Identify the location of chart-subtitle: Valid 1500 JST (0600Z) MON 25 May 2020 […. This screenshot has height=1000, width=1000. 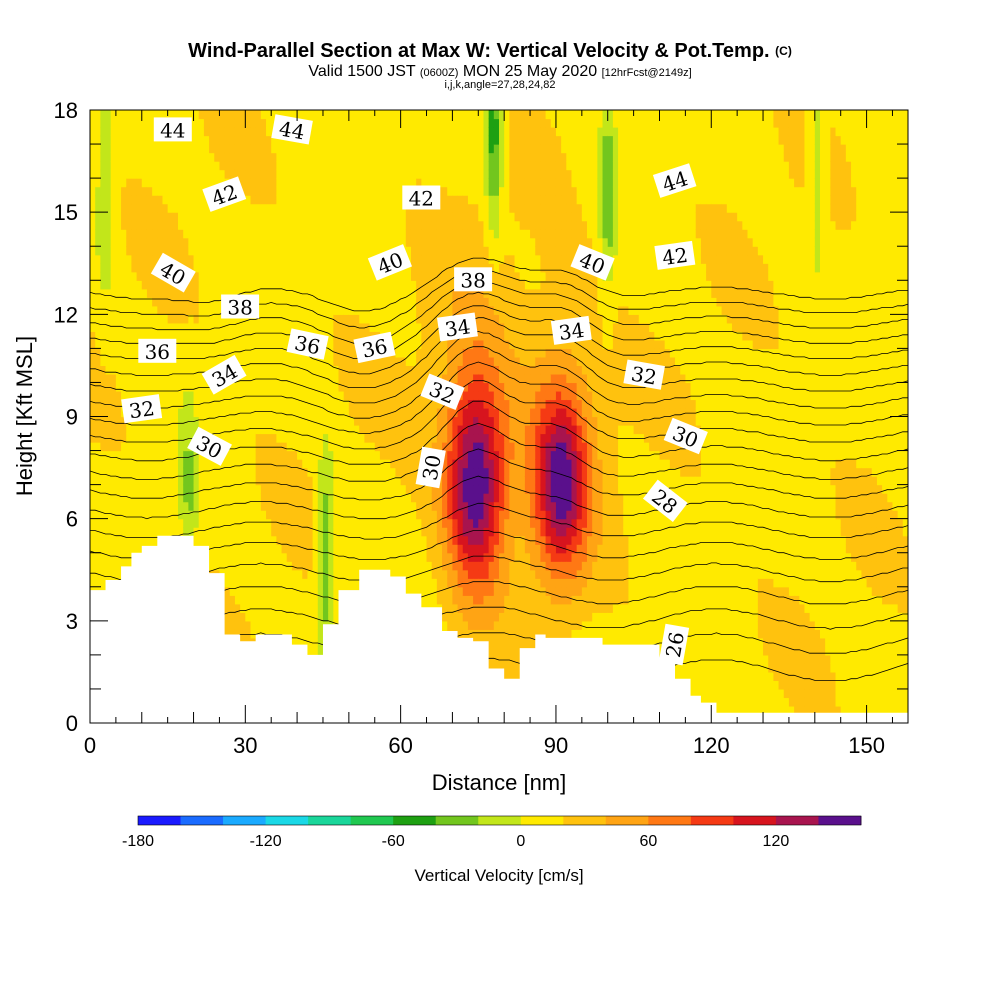
(499, 71).